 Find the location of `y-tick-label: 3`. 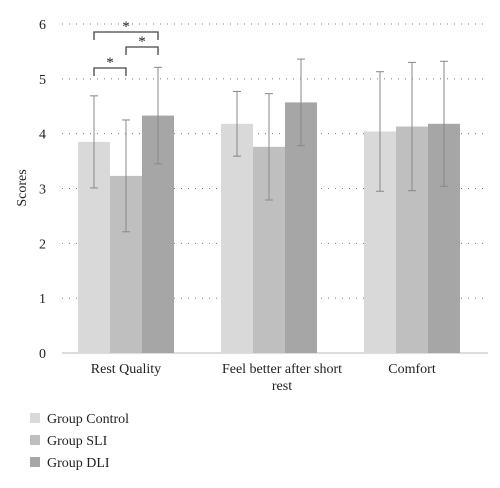

y-tick-label: 3 is located at coordinates (42, 190).